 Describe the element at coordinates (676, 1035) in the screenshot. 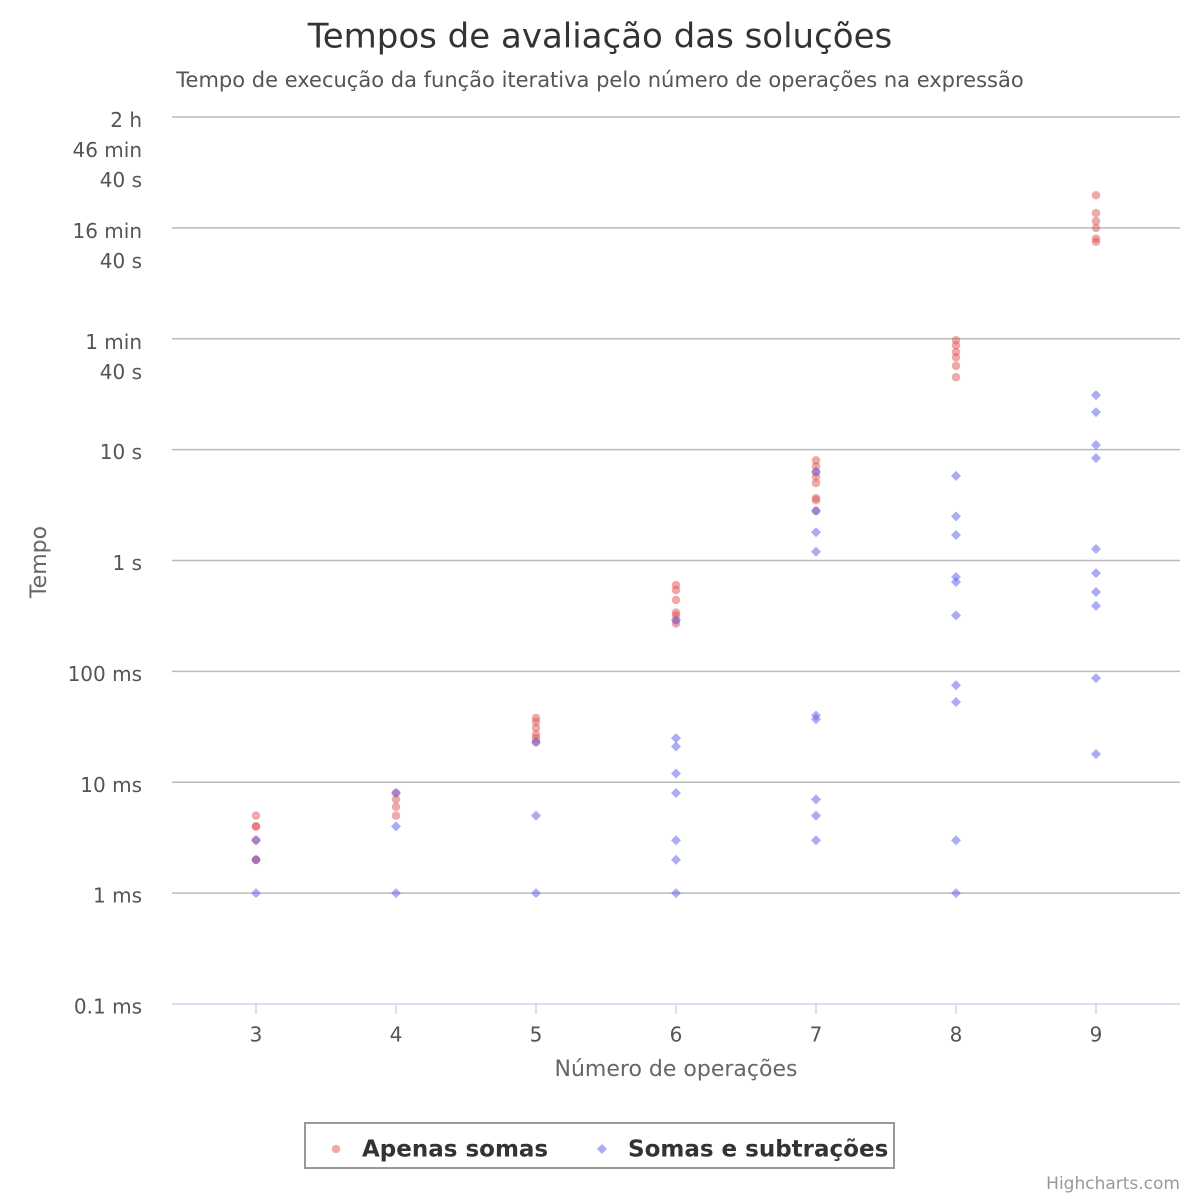

I see `x-tick-label: 6` at that location.